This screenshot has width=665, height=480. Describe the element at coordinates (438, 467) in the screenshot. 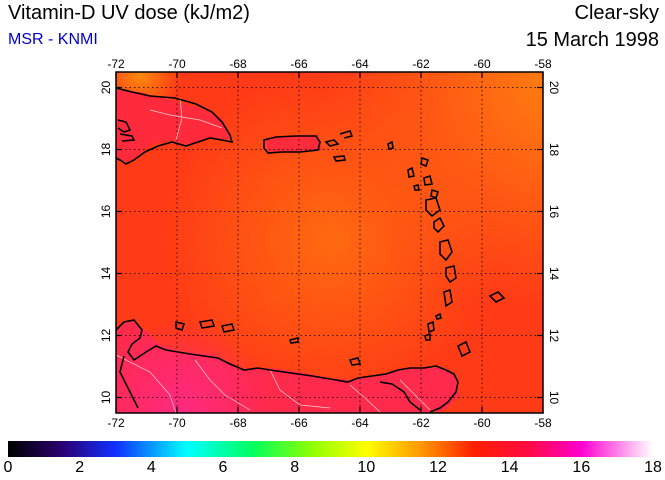

I see `colorbar-tick-label: 12` at that location.